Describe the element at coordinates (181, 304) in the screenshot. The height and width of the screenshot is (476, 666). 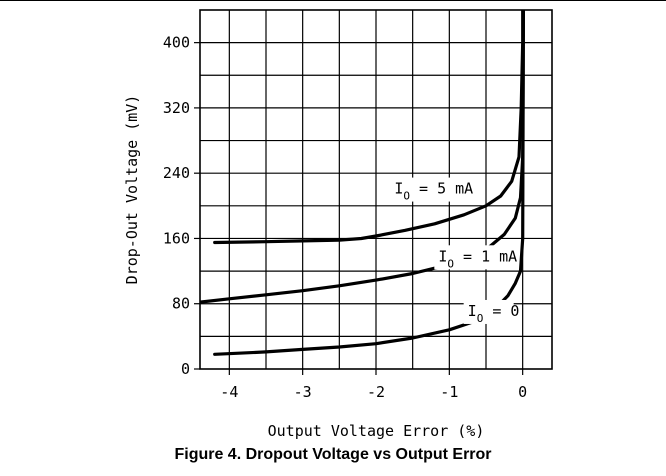
I see `y-tick-label: 80` at that location.